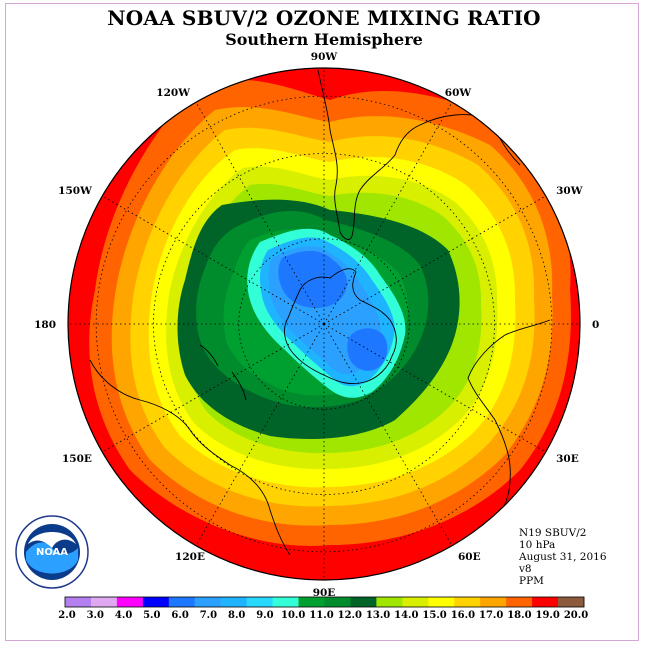 The width and height of the screenshot is (648, 648). I want to click on info-date: August 31, 2016, so click(563, 557).